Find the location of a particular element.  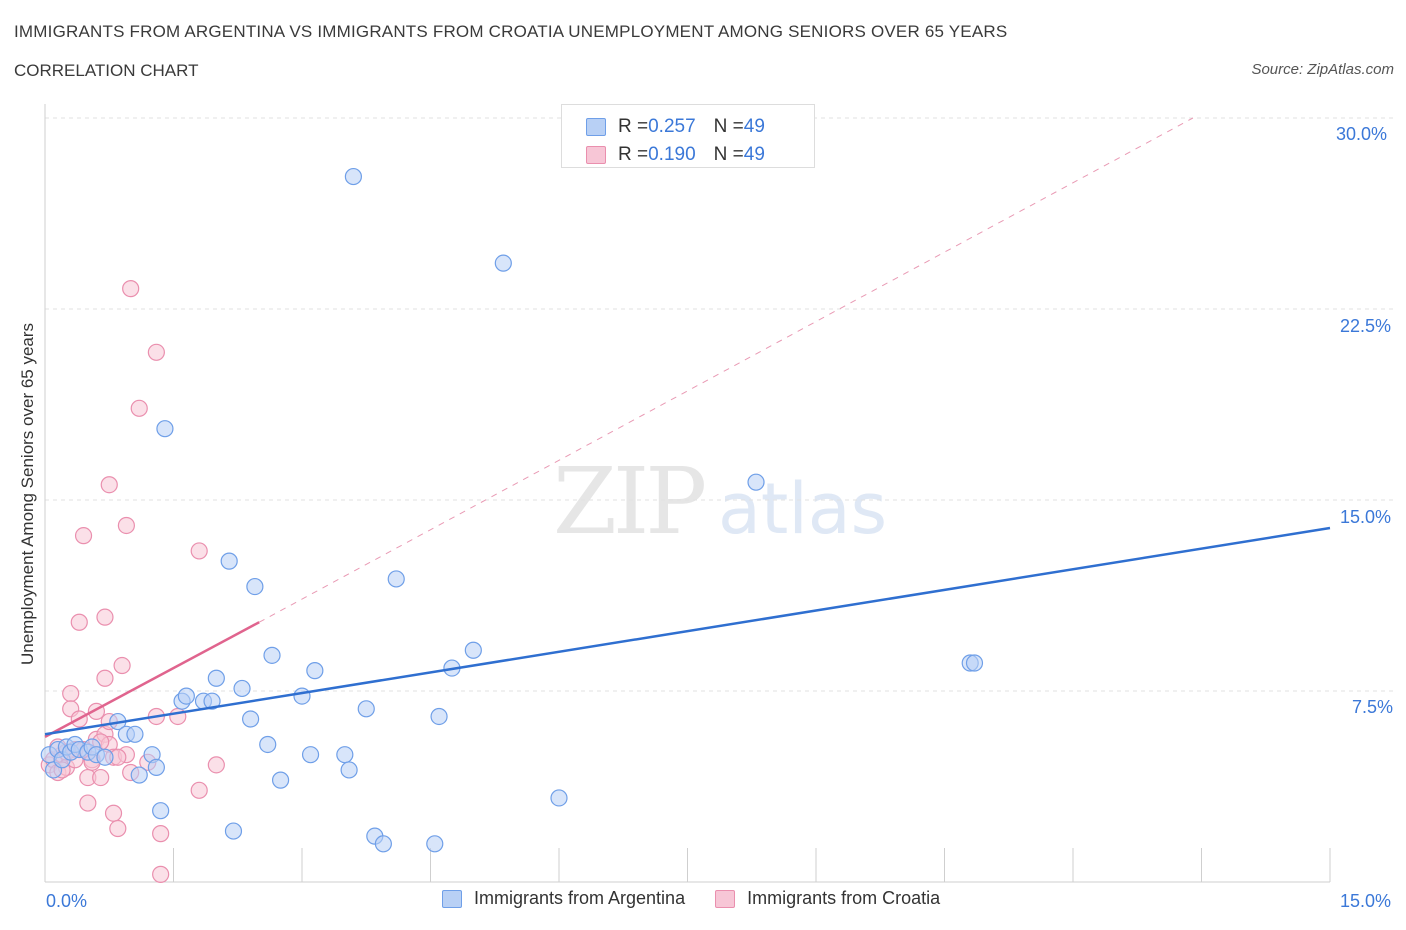

legend-item-argentina: Immigrants from Argentina is located at coordinates (563, 898).